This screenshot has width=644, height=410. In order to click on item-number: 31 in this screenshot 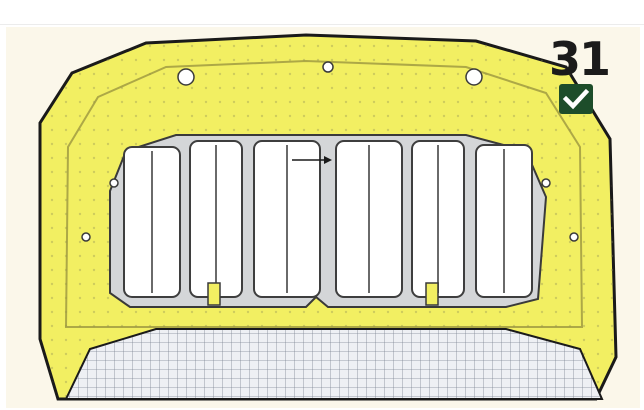, I will do `click(579, 59)`.